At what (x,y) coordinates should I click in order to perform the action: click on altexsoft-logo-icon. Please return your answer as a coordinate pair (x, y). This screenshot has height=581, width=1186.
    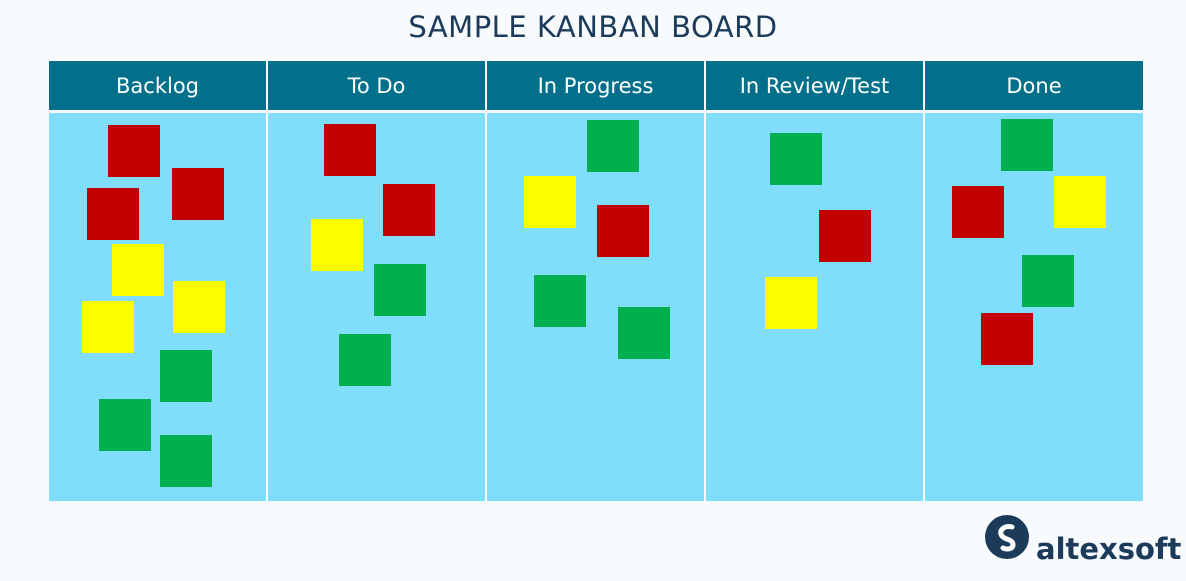
    Looking at the image, I should click on (1007, 537).